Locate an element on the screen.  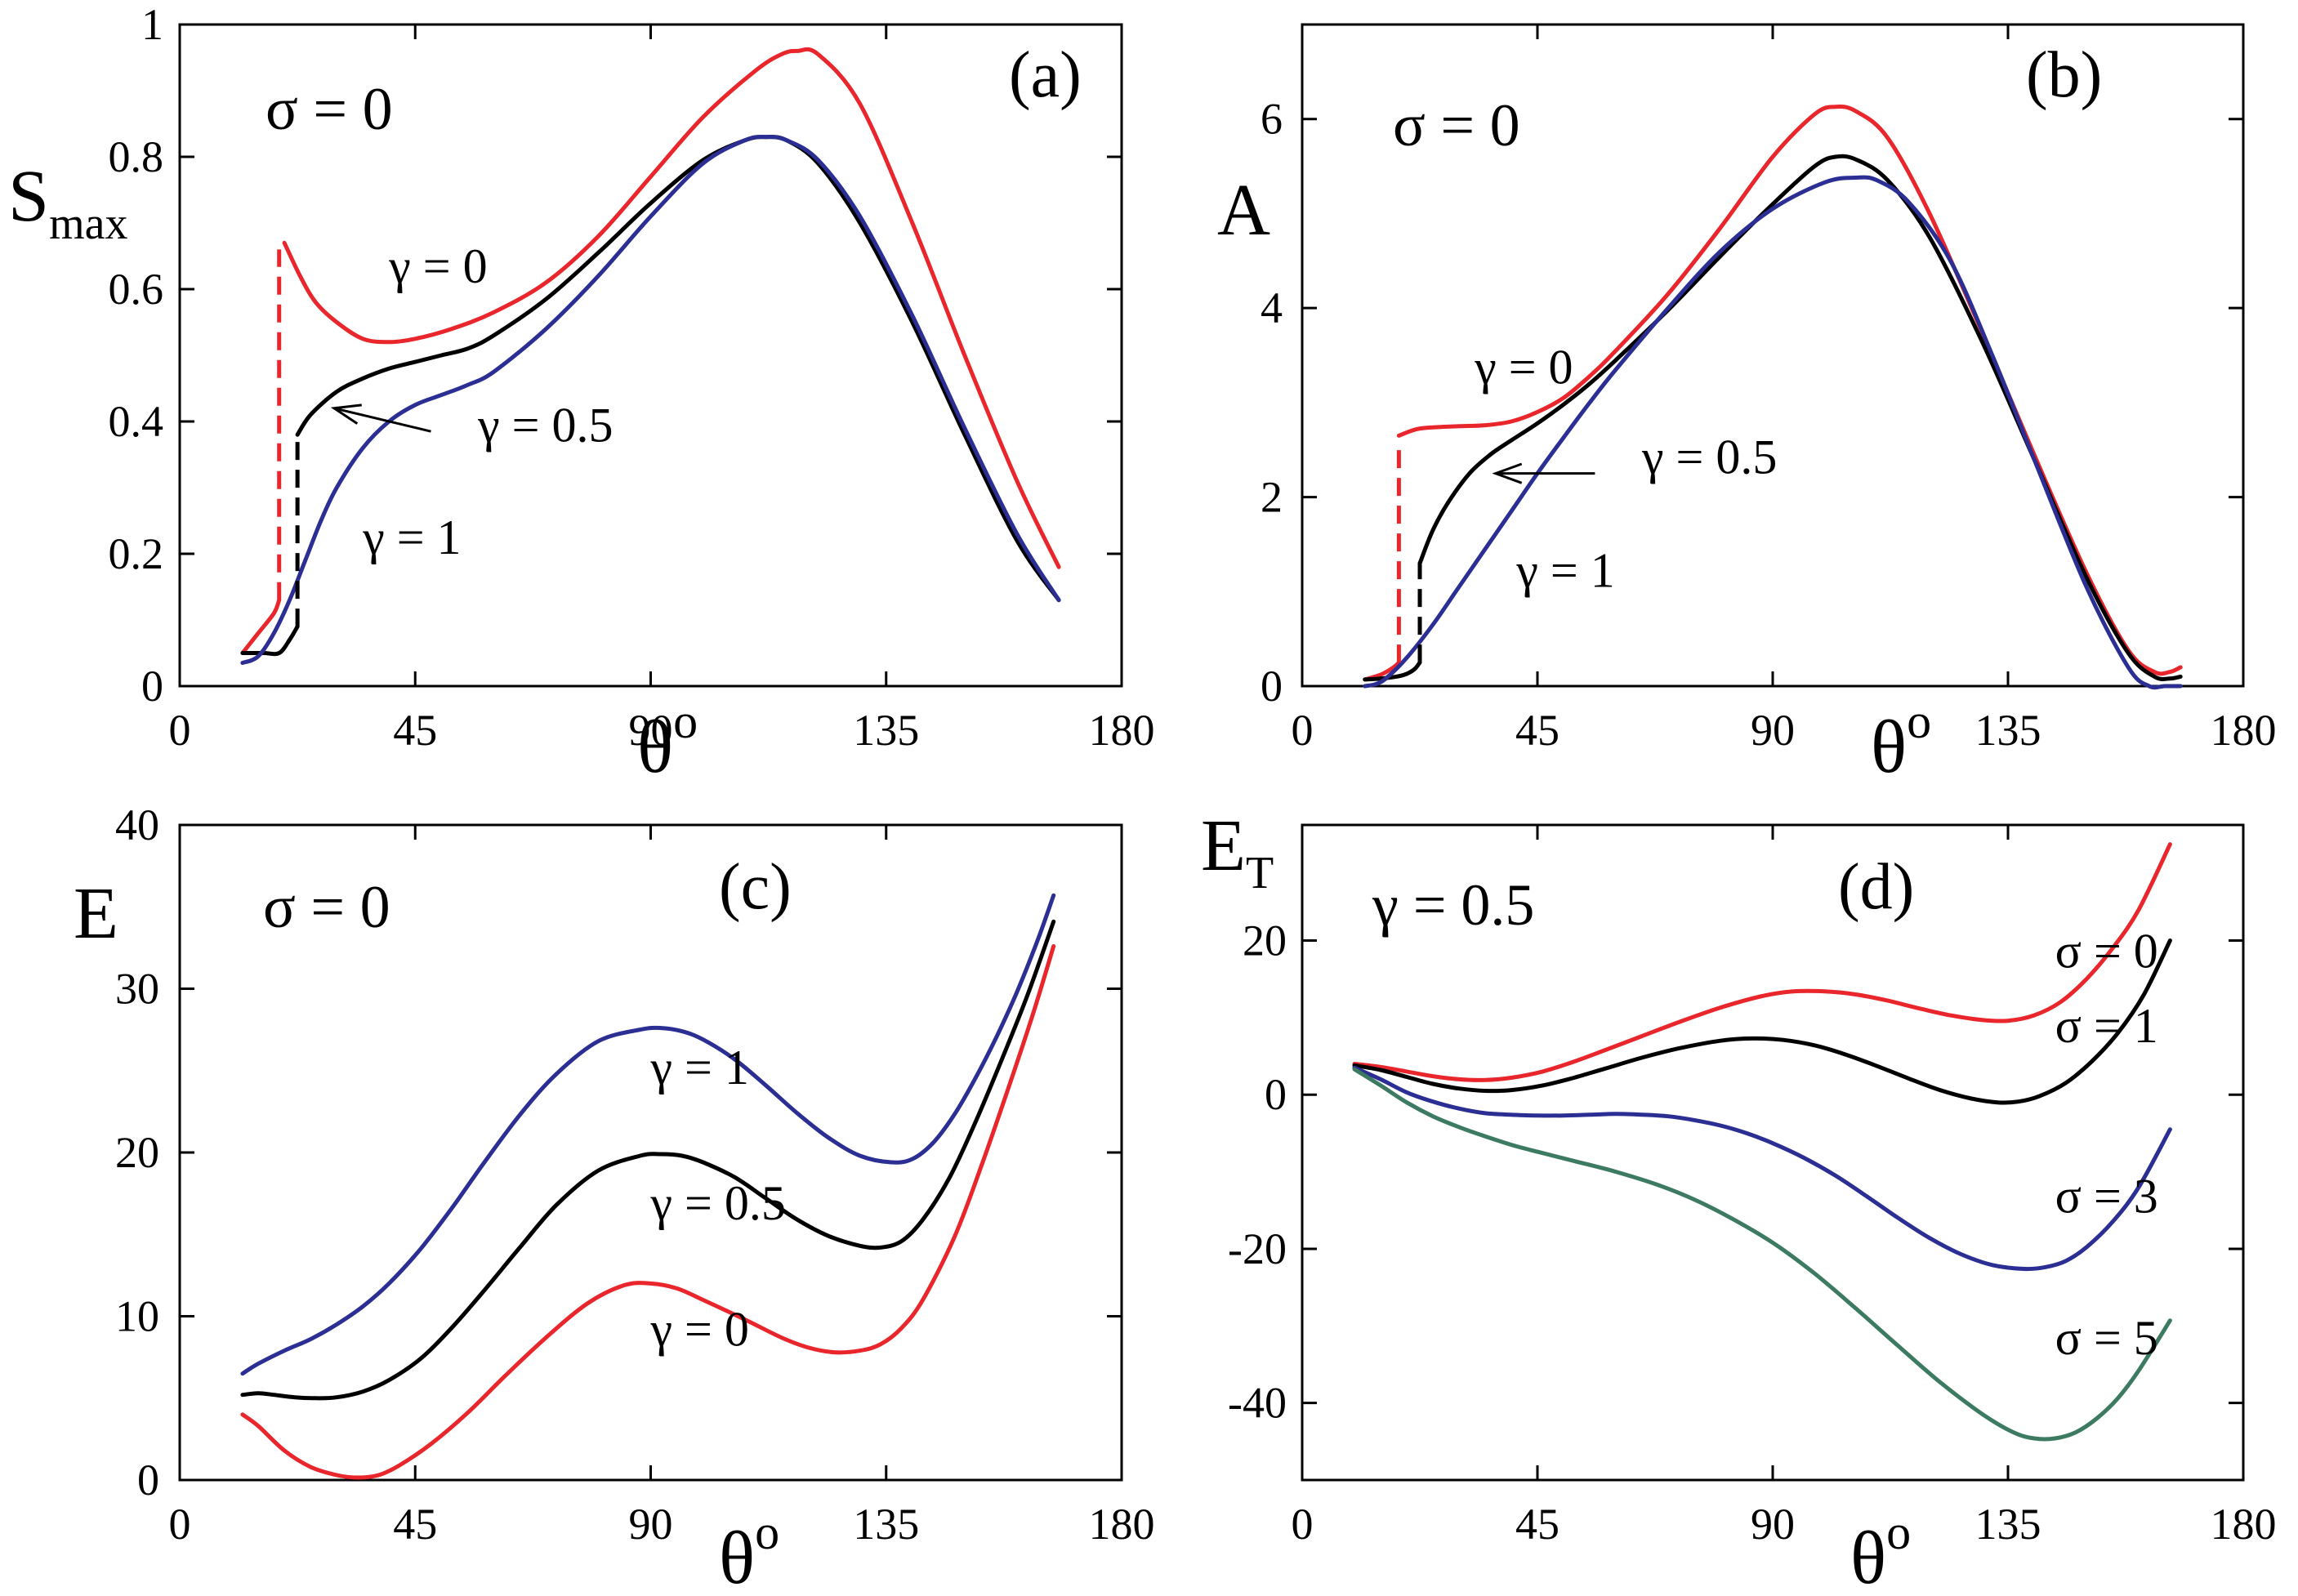
panel-d-ylabel: ET is located at coordinates (1237, 851).